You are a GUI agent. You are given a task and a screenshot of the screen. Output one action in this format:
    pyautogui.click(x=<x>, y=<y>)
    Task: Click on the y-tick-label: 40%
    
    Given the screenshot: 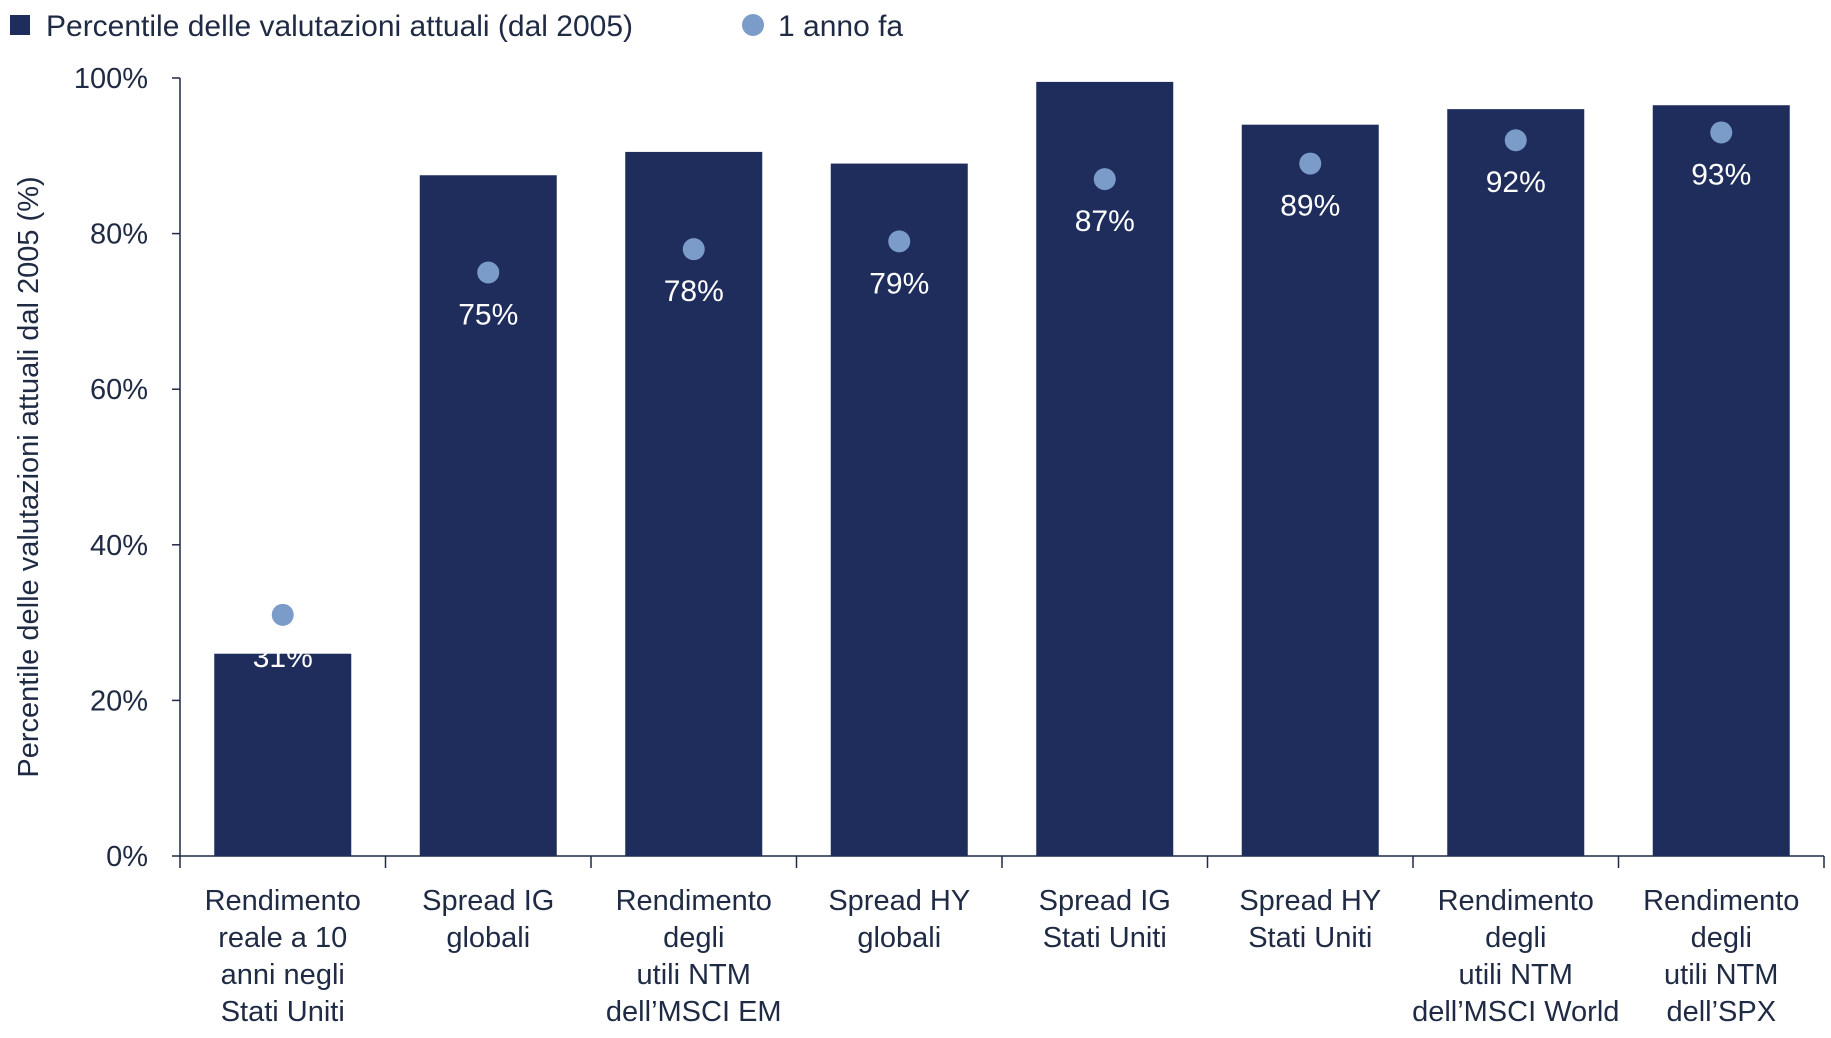 What is the action you would take?
    pyautogui.click(x=119, y=546)
    